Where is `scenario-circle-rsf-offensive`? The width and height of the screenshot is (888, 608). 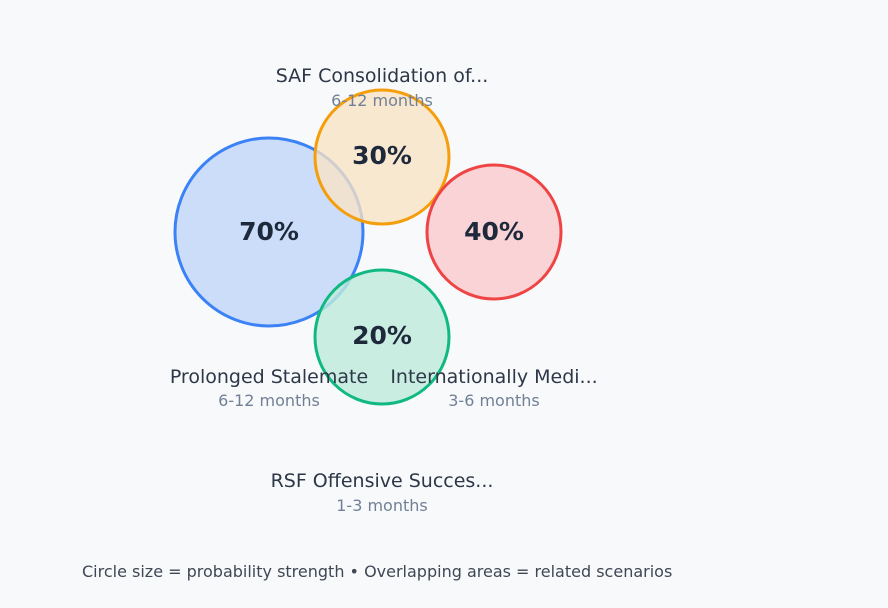
scenario-circle-rsf-offensive is located at coordinates (382, 337).